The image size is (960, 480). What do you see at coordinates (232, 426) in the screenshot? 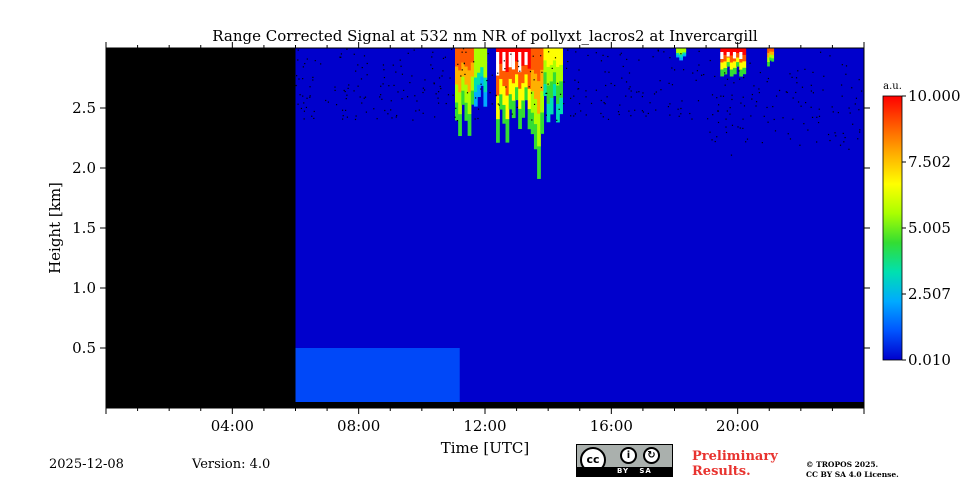
I see `x-tick-label: 04:00` at bounding box center [232, 426].